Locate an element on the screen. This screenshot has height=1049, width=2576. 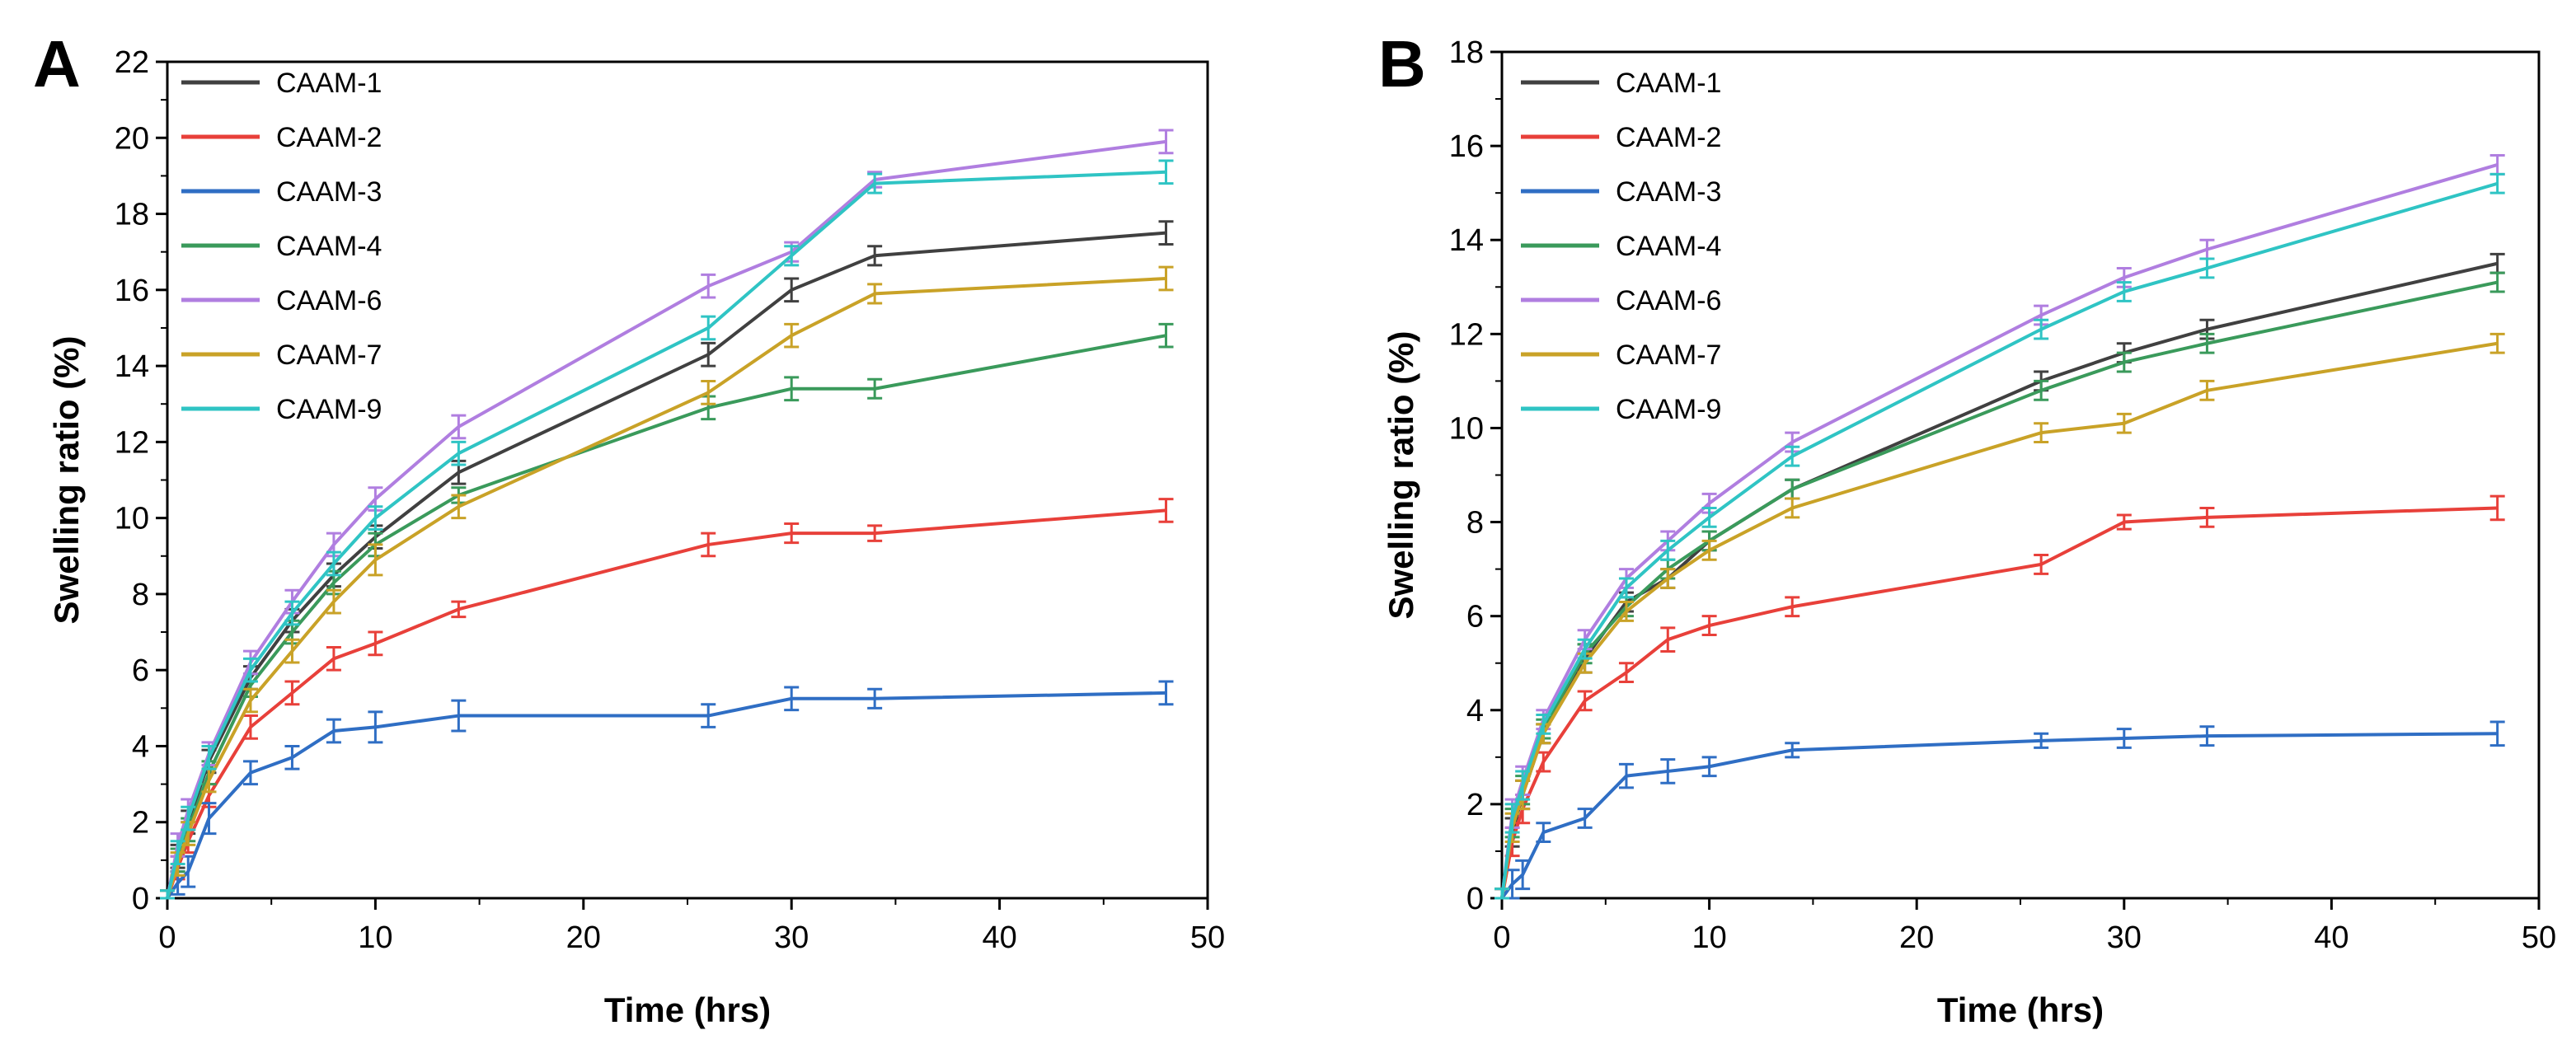
y-tick-label: 22 is located at coordinates (132, 63).